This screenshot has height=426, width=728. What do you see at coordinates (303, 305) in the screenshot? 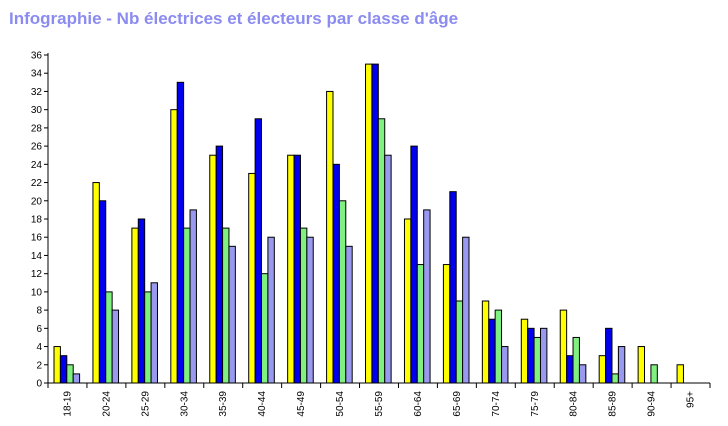
I see `bar-45-49-s3` at bounding box center [303, 305].